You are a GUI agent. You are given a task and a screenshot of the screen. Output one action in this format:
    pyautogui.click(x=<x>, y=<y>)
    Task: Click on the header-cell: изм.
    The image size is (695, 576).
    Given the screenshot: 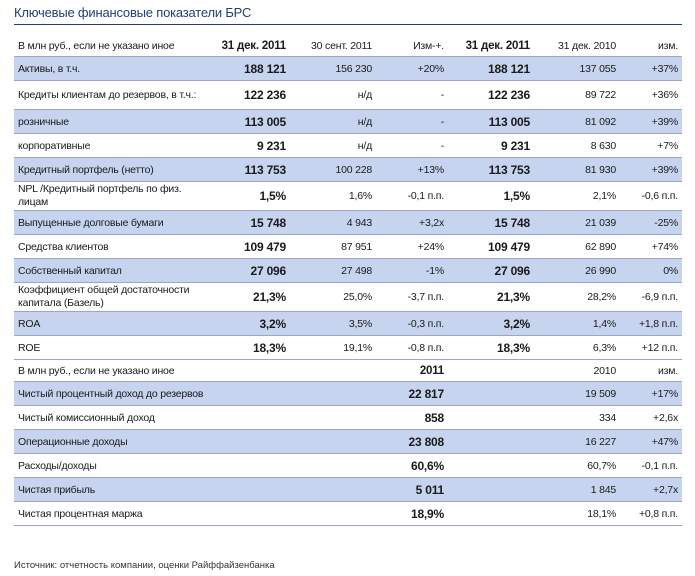 What is the action you would take?
    pyautogui.click(x=651, y=46)
    